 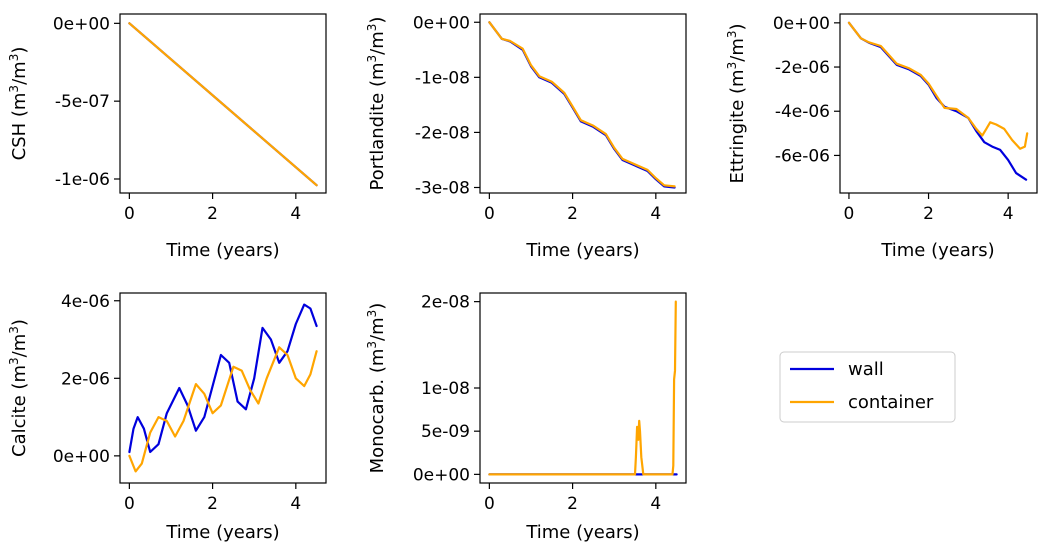 What do you see at coordinates (85, 302) in the screenshot?
I see `ytick-label-calcite-2: 4e-06` at bounding box center [85, 302].